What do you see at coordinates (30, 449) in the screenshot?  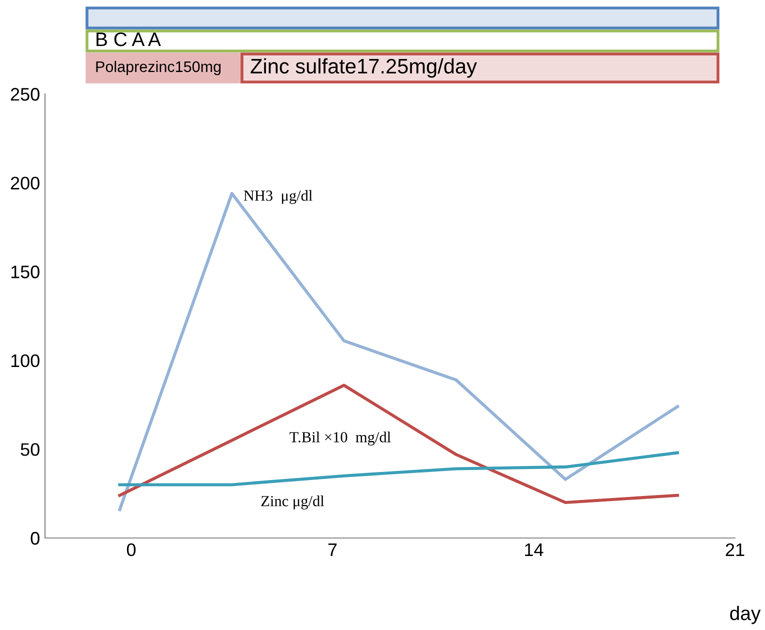 I see `y-tick-label: 50` at bounding box center [30, 449].